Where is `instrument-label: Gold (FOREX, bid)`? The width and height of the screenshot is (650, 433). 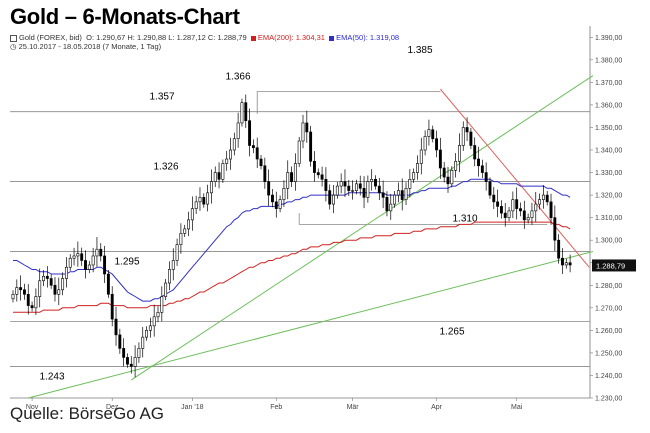
instrument-label: Gold (FOREX, bid) is located at coordinates (50, 37).